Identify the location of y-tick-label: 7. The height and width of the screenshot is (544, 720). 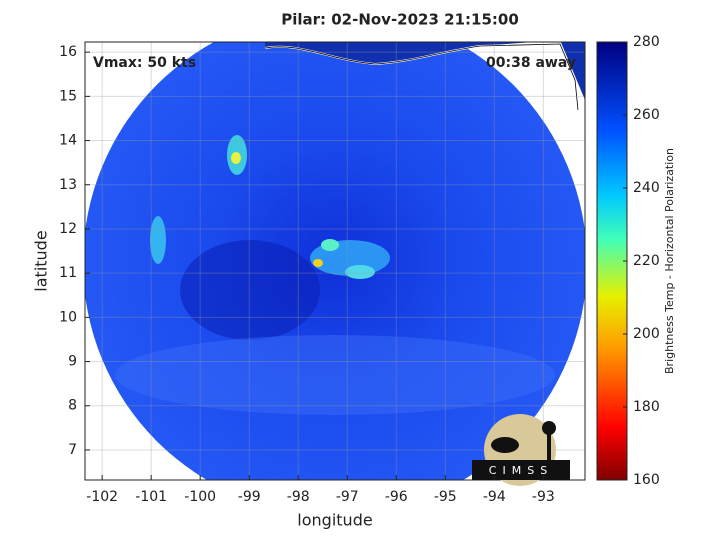
(72, 450).